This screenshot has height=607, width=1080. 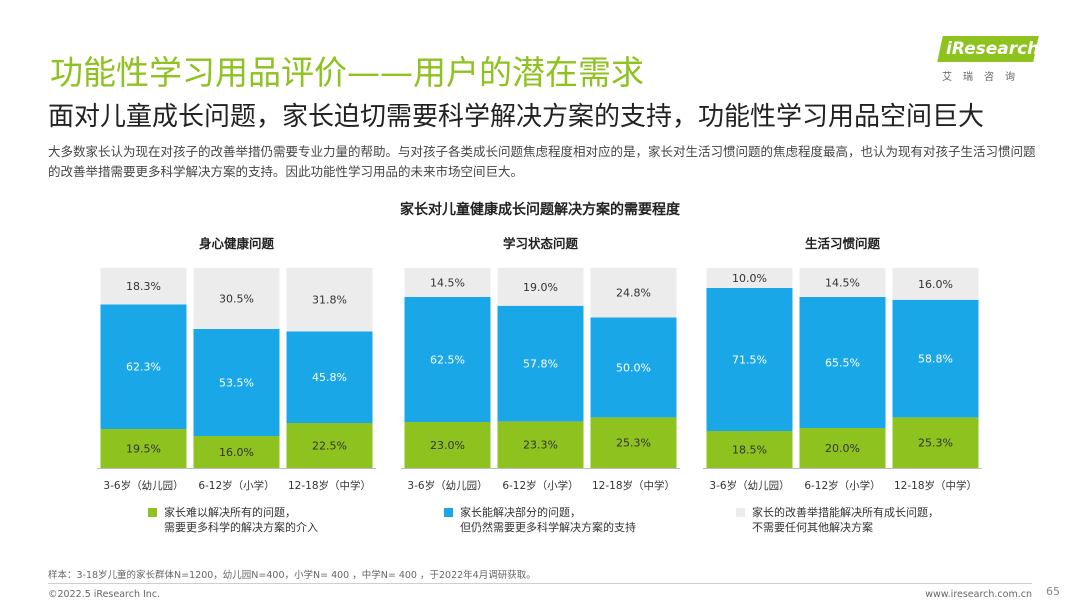 What do you see at coordinates (104, 594) in the screenshot?
I see `copyright: ©2022.5 iResearch Inc.` at bounding box center [104, 594].